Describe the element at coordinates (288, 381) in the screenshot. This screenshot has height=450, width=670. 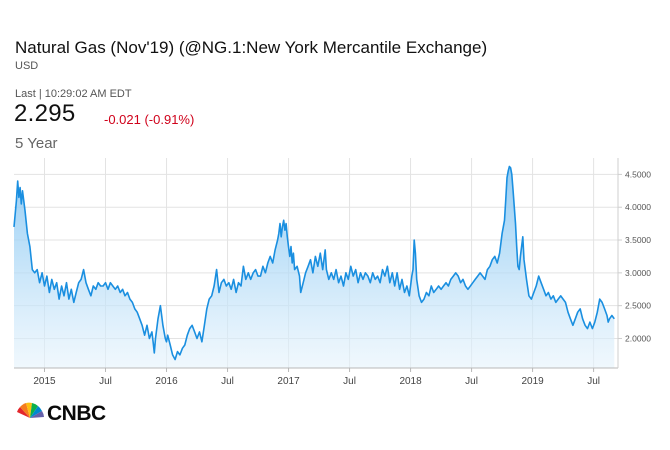
I see `x-tick-label: 2017` at that location.